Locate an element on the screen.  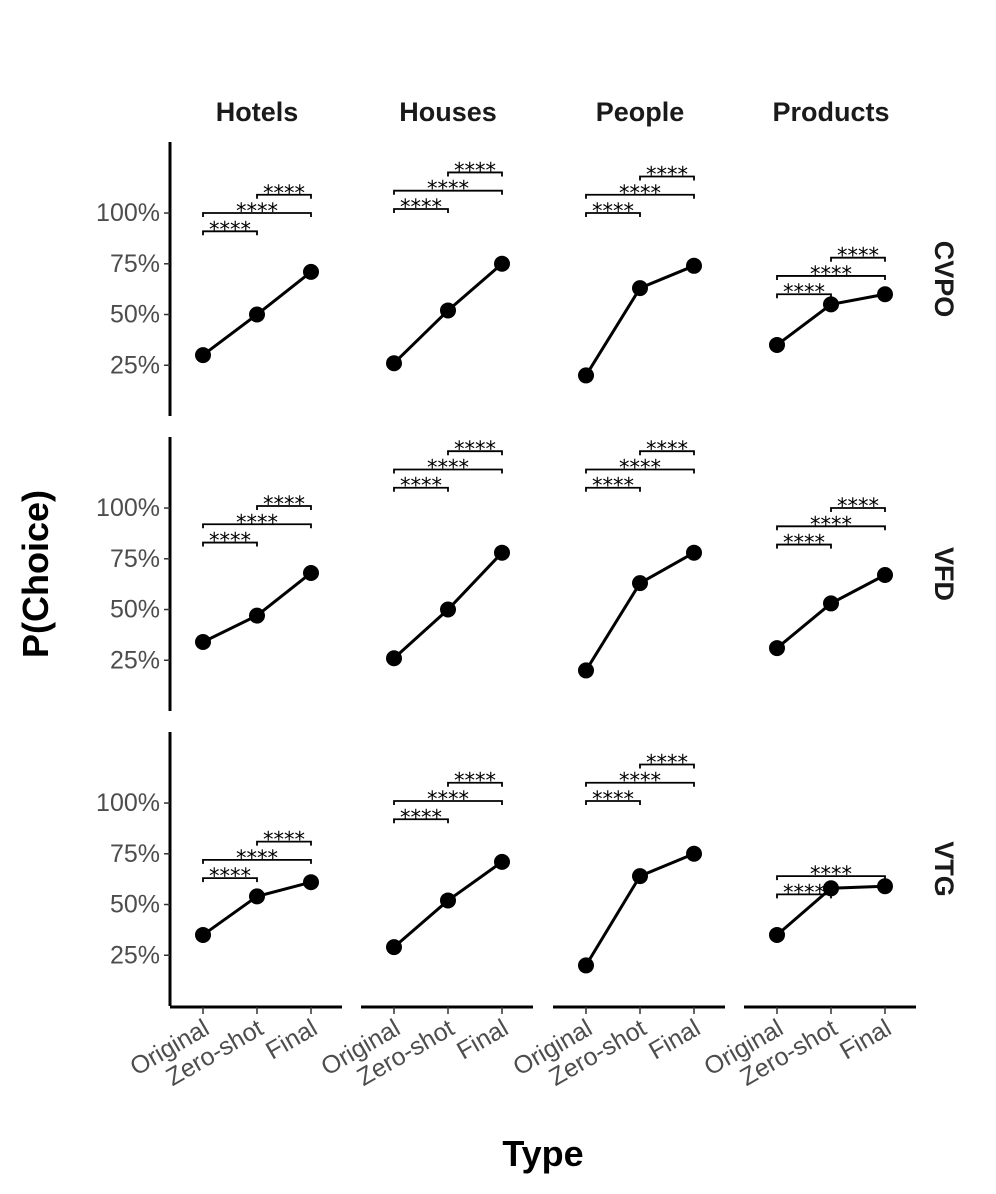
panel-vfd-products: ************ is located at coordinates (831, 575).